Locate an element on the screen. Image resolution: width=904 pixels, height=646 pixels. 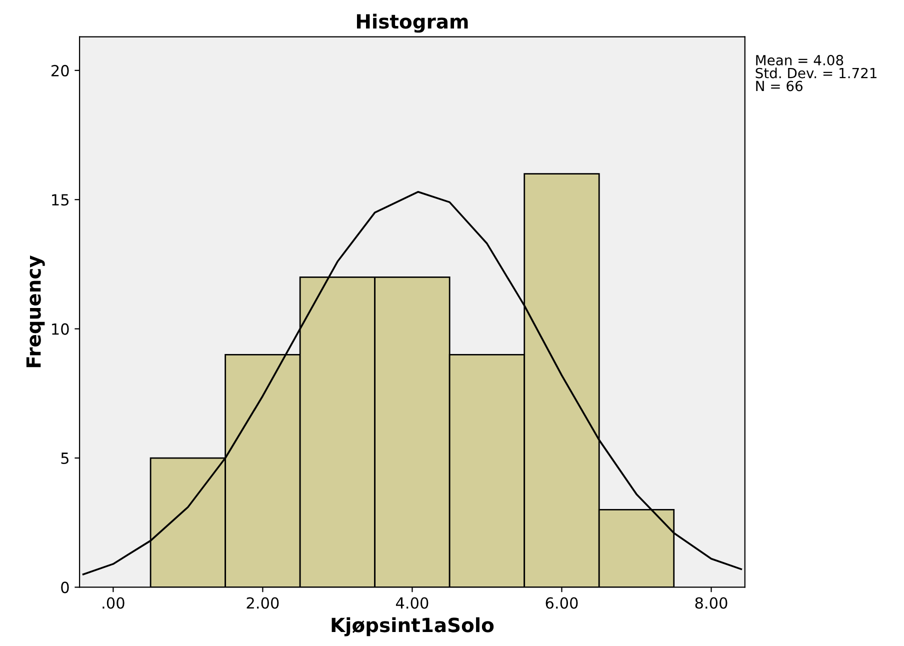
x-axis-title: Kjøpsint1aSolo is located at coordinates (413, 626).